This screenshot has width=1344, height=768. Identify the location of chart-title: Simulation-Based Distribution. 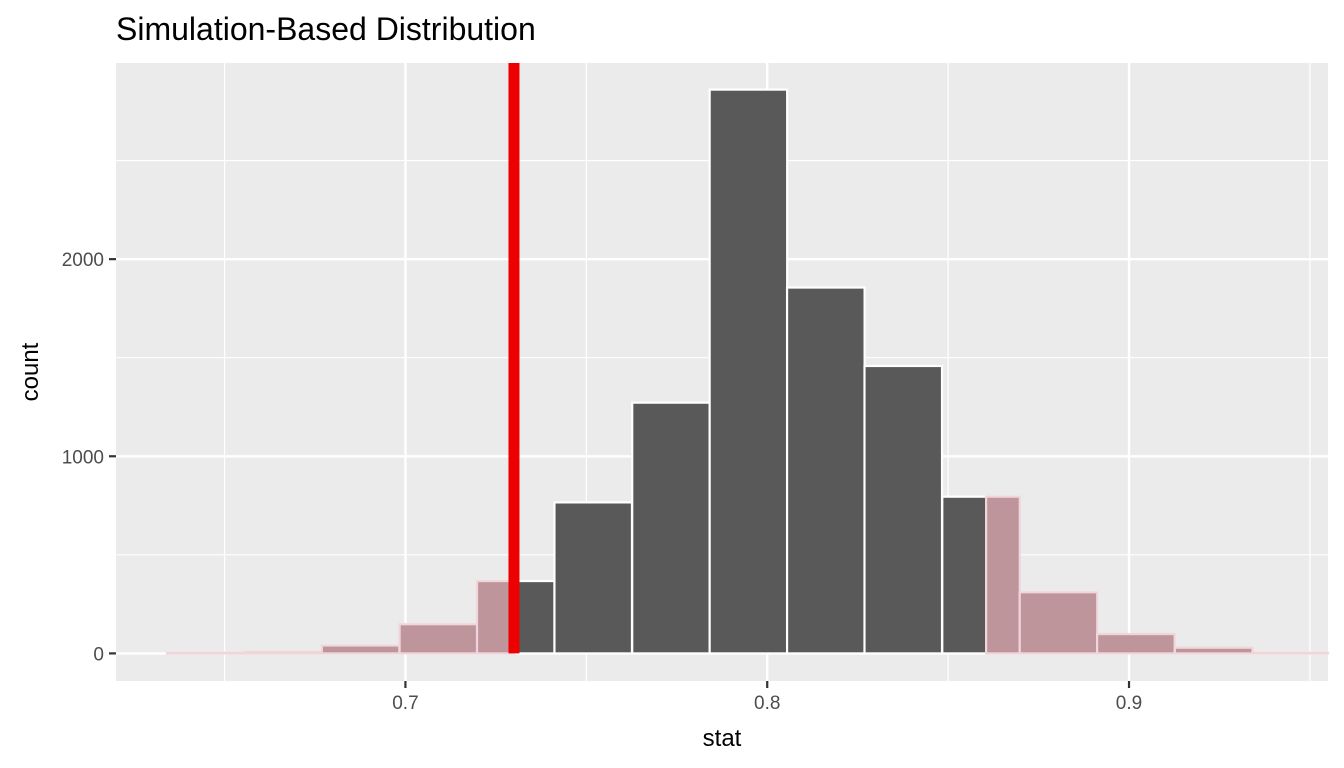
(326, 29).